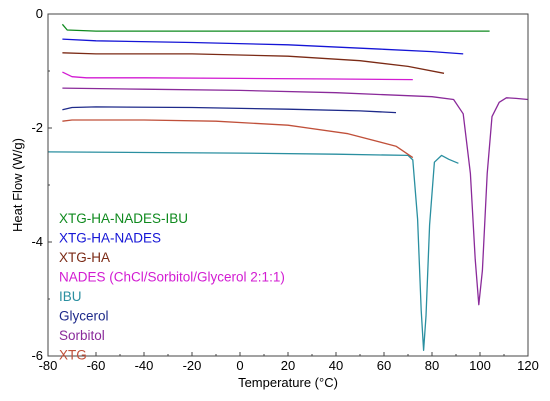  I want to click on x-tick-label: 40, so click(336, 365).